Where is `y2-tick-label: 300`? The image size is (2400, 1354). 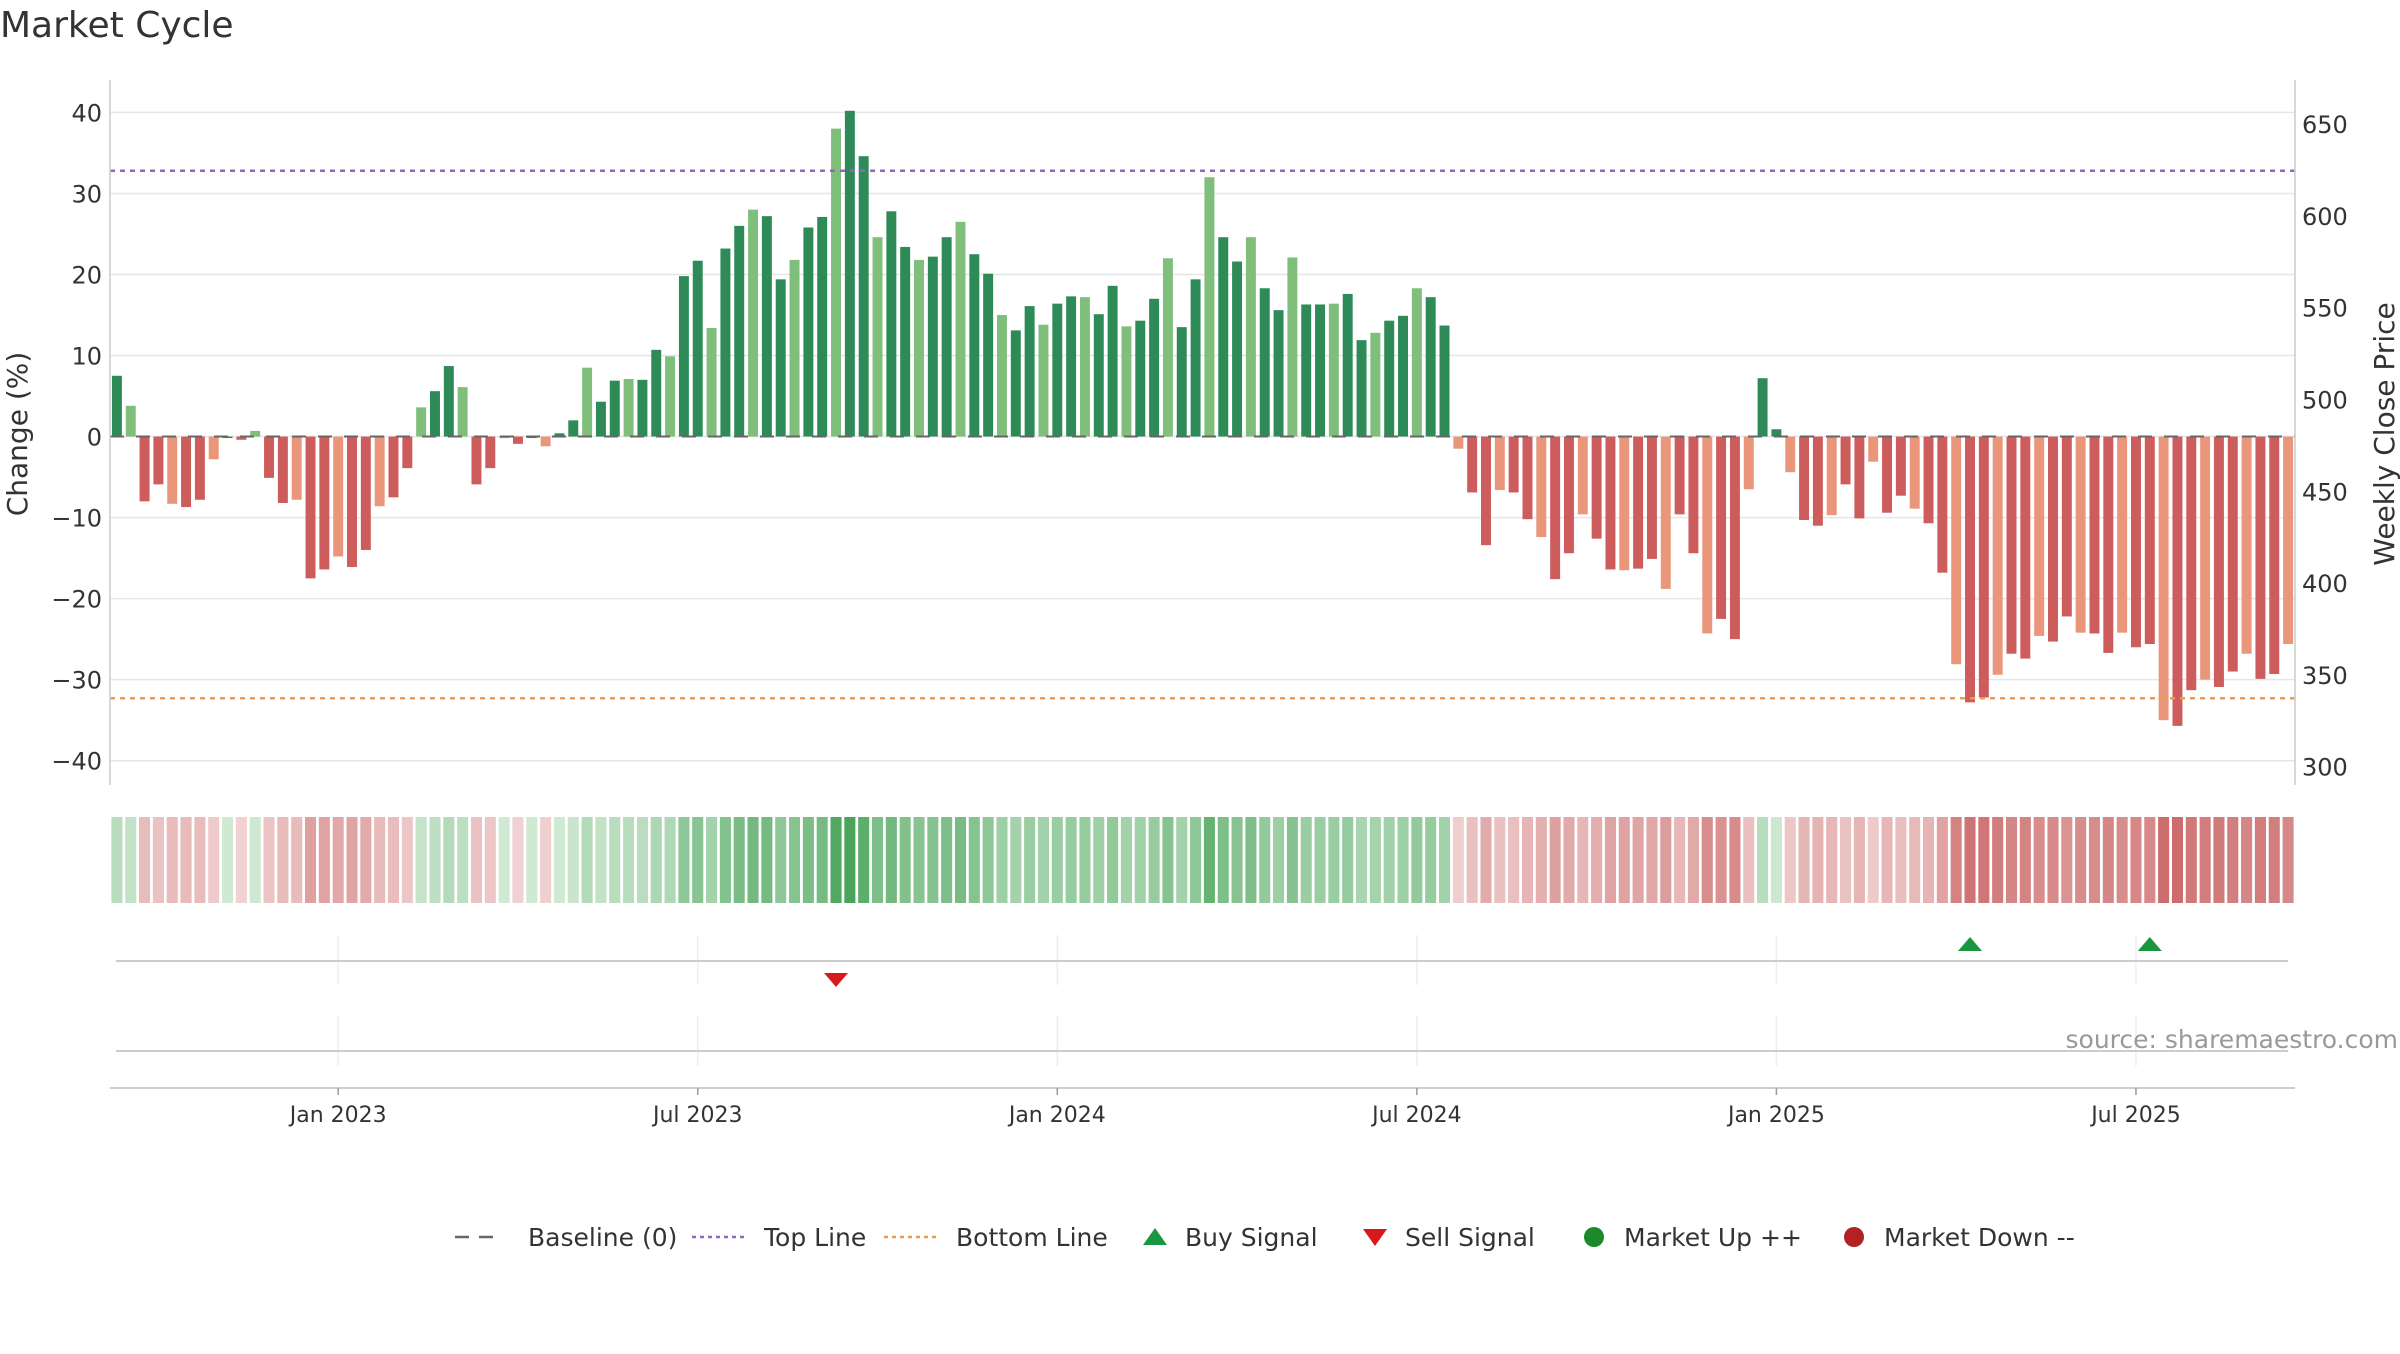 y2-tick-label: 300 is located at coordinates (2325, 768).